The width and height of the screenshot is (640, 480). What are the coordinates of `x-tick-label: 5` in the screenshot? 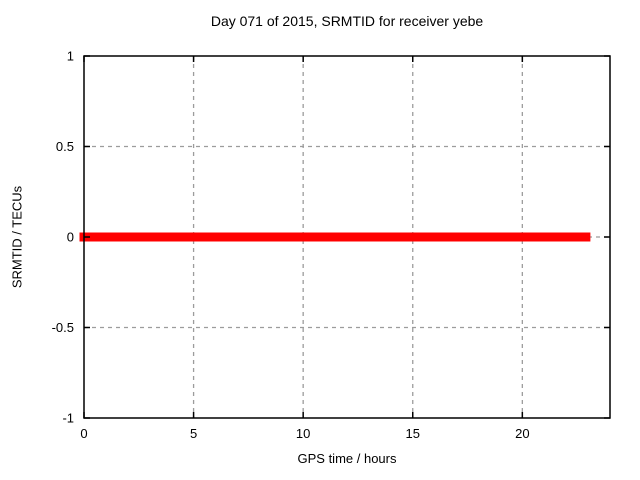 It's located at (193, 433).